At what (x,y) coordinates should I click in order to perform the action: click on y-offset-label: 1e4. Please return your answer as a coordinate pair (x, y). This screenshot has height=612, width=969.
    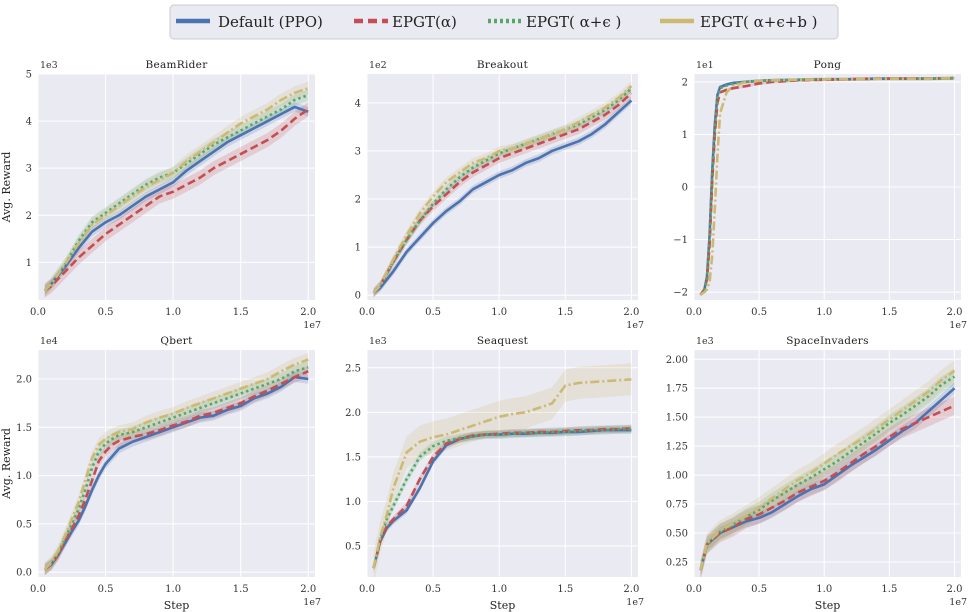
    Looking at the image, I should click on (49, 341).